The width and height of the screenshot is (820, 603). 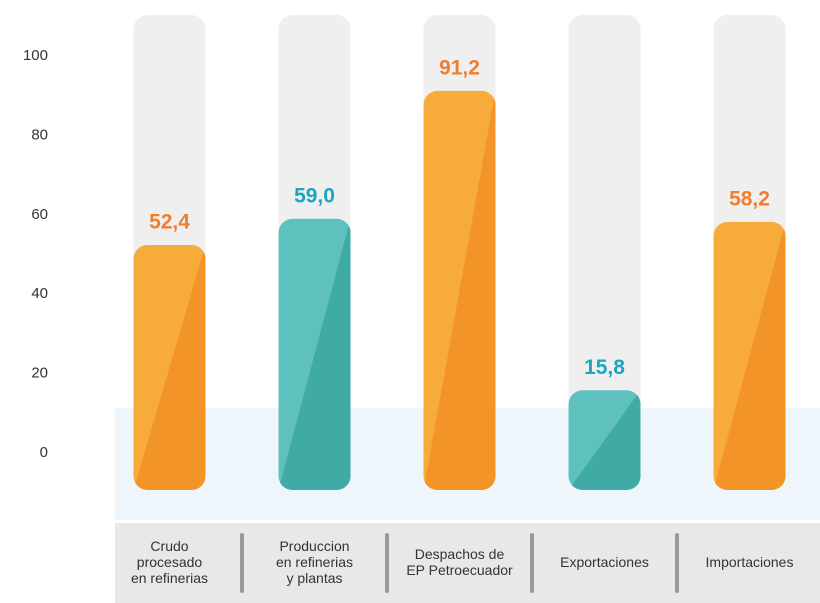 I want to click on y-tick-label: 60, so click(x=39, y=214).